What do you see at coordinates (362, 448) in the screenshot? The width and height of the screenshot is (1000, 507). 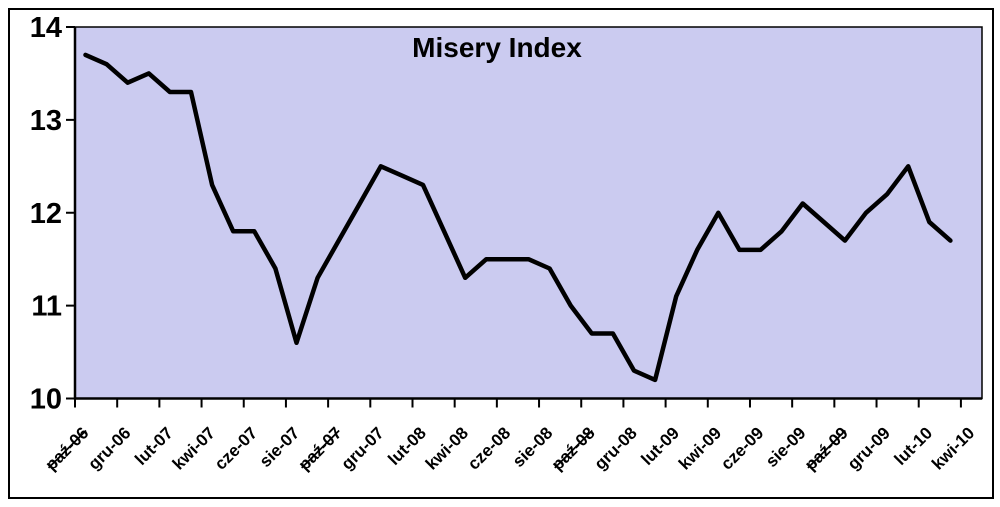 I see `x-axis-label: gru-07` at bounding box center [362, 448].